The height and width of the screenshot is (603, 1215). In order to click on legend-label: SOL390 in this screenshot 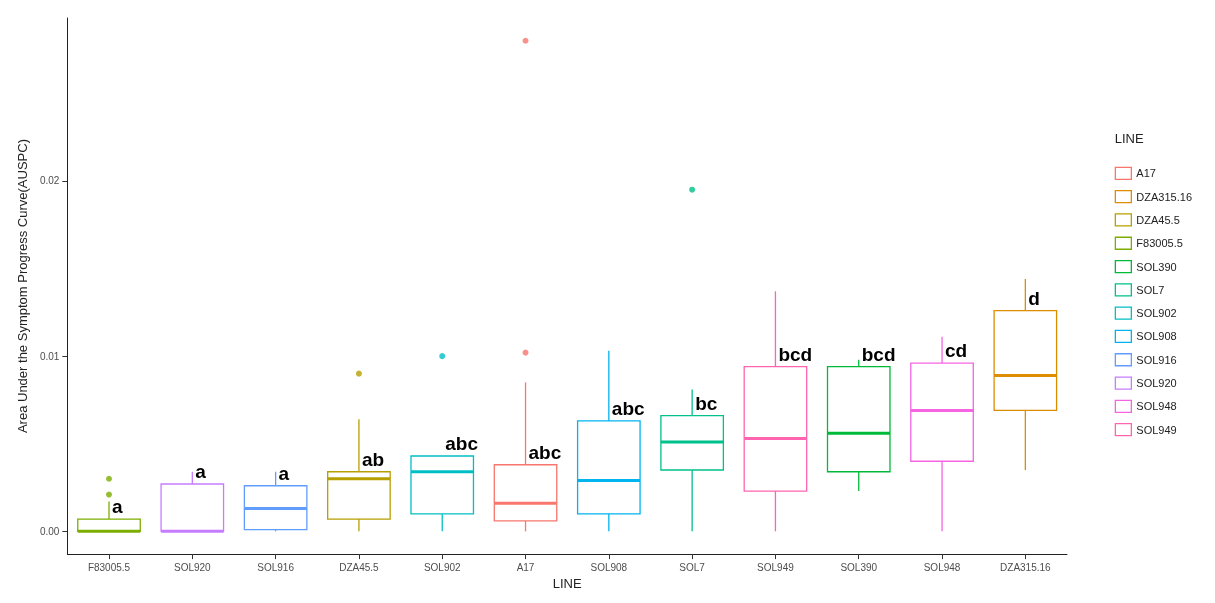, I will do `click(1156, 266)`.